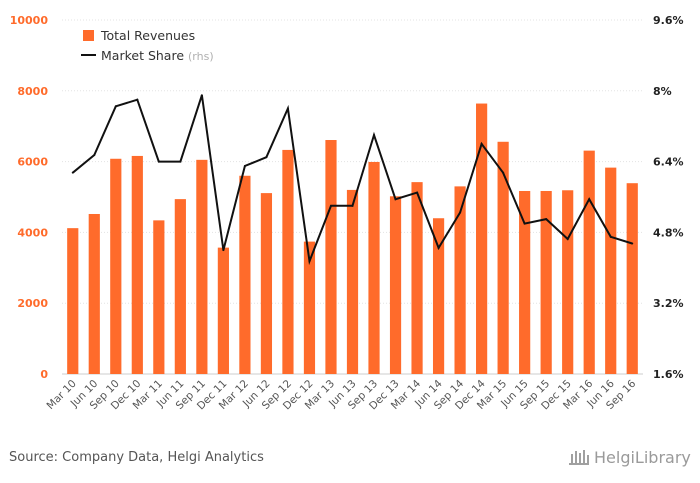  I want to click on y-left-tick-label: 8000, so click(32, 91).